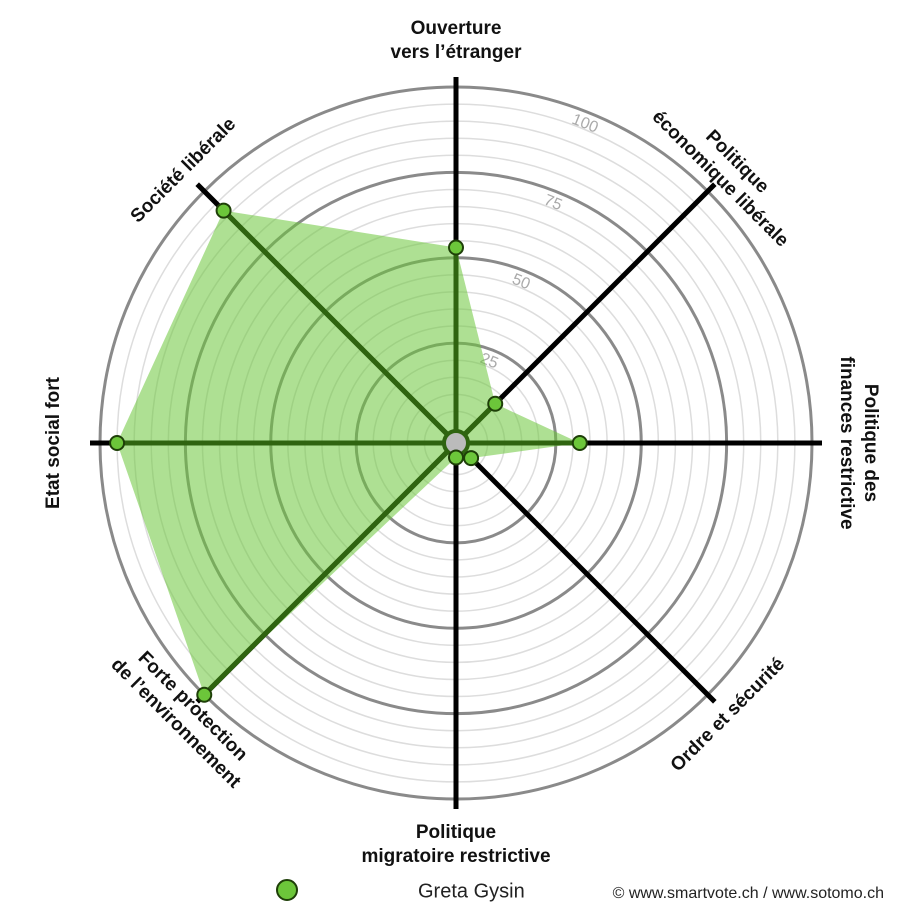 Image resolution: width=910 pixels, height=924 pixels. I want to click on axis-spoke, so click(585, 572).